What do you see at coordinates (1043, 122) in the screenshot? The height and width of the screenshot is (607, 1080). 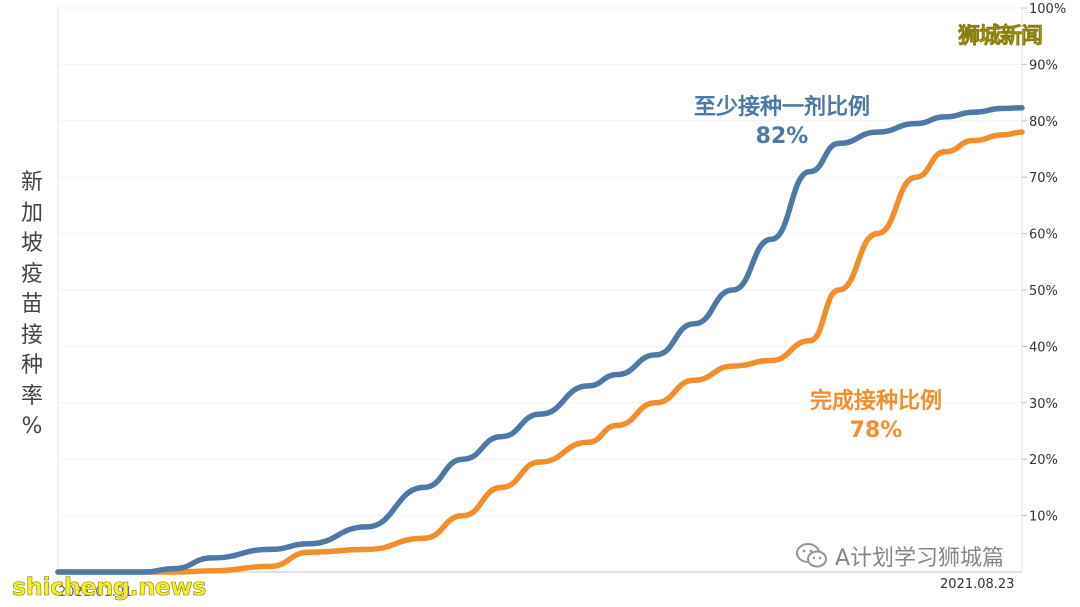 I see `y-tick-label: 80%` at bounding box center [1043, 122].